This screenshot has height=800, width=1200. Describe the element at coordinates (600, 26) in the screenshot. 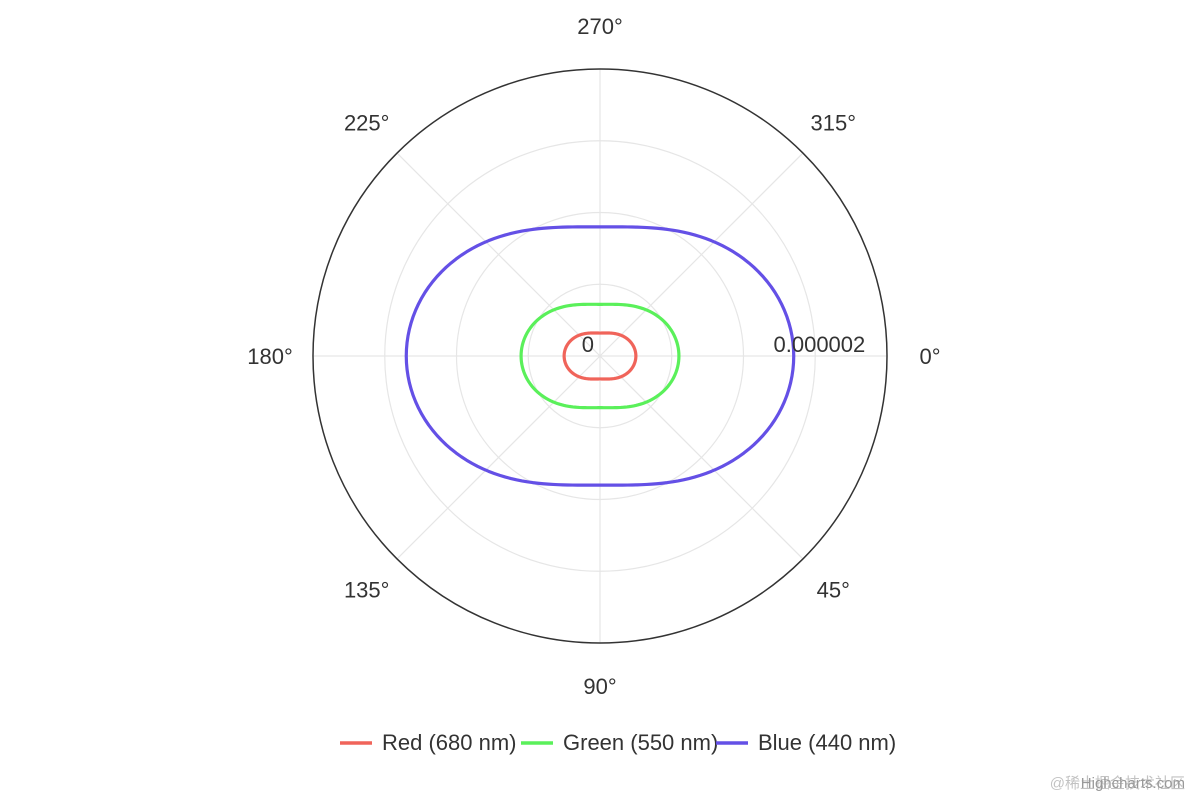

I see `angle-tick-label-270: 270°` at that location.